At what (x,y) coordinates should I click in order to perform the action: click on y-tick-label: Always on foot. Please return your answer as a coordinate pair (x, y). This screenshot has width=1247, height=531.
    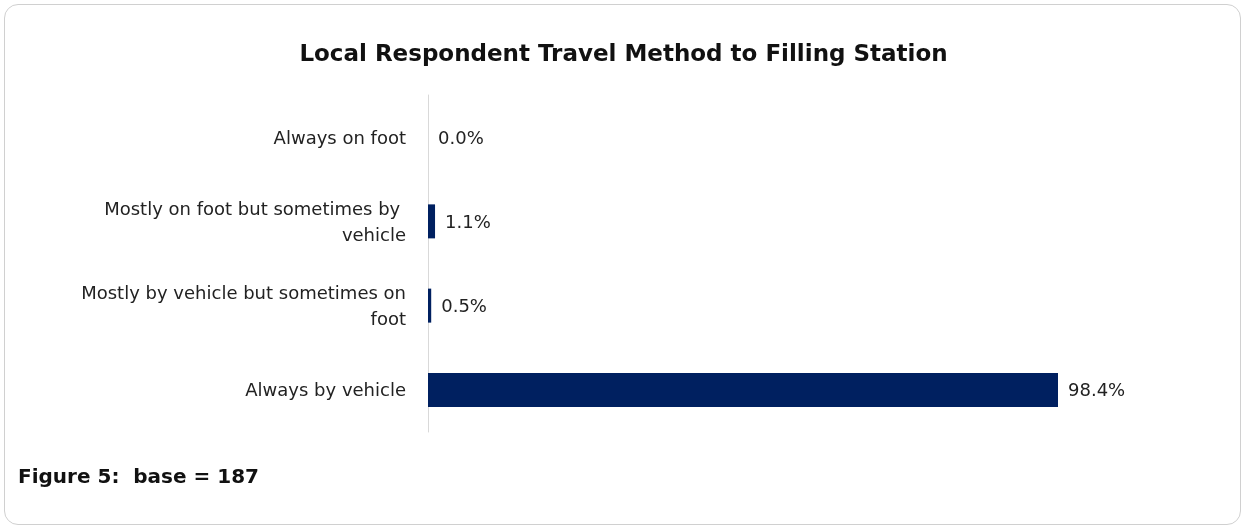
    Looking at the image, I should click on (339, 137).